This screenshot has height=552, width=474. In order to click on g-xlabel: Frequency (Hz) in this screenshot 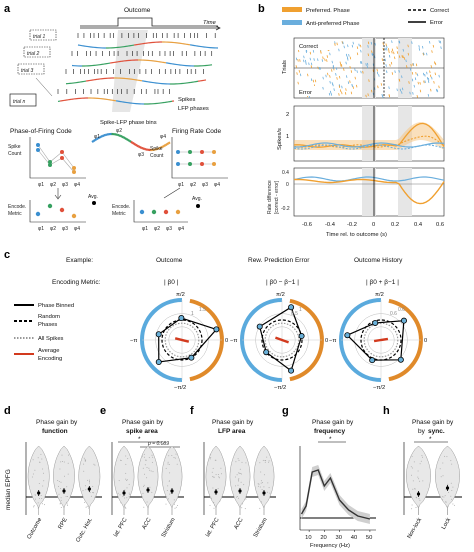, I will do `click(330, 546)`.